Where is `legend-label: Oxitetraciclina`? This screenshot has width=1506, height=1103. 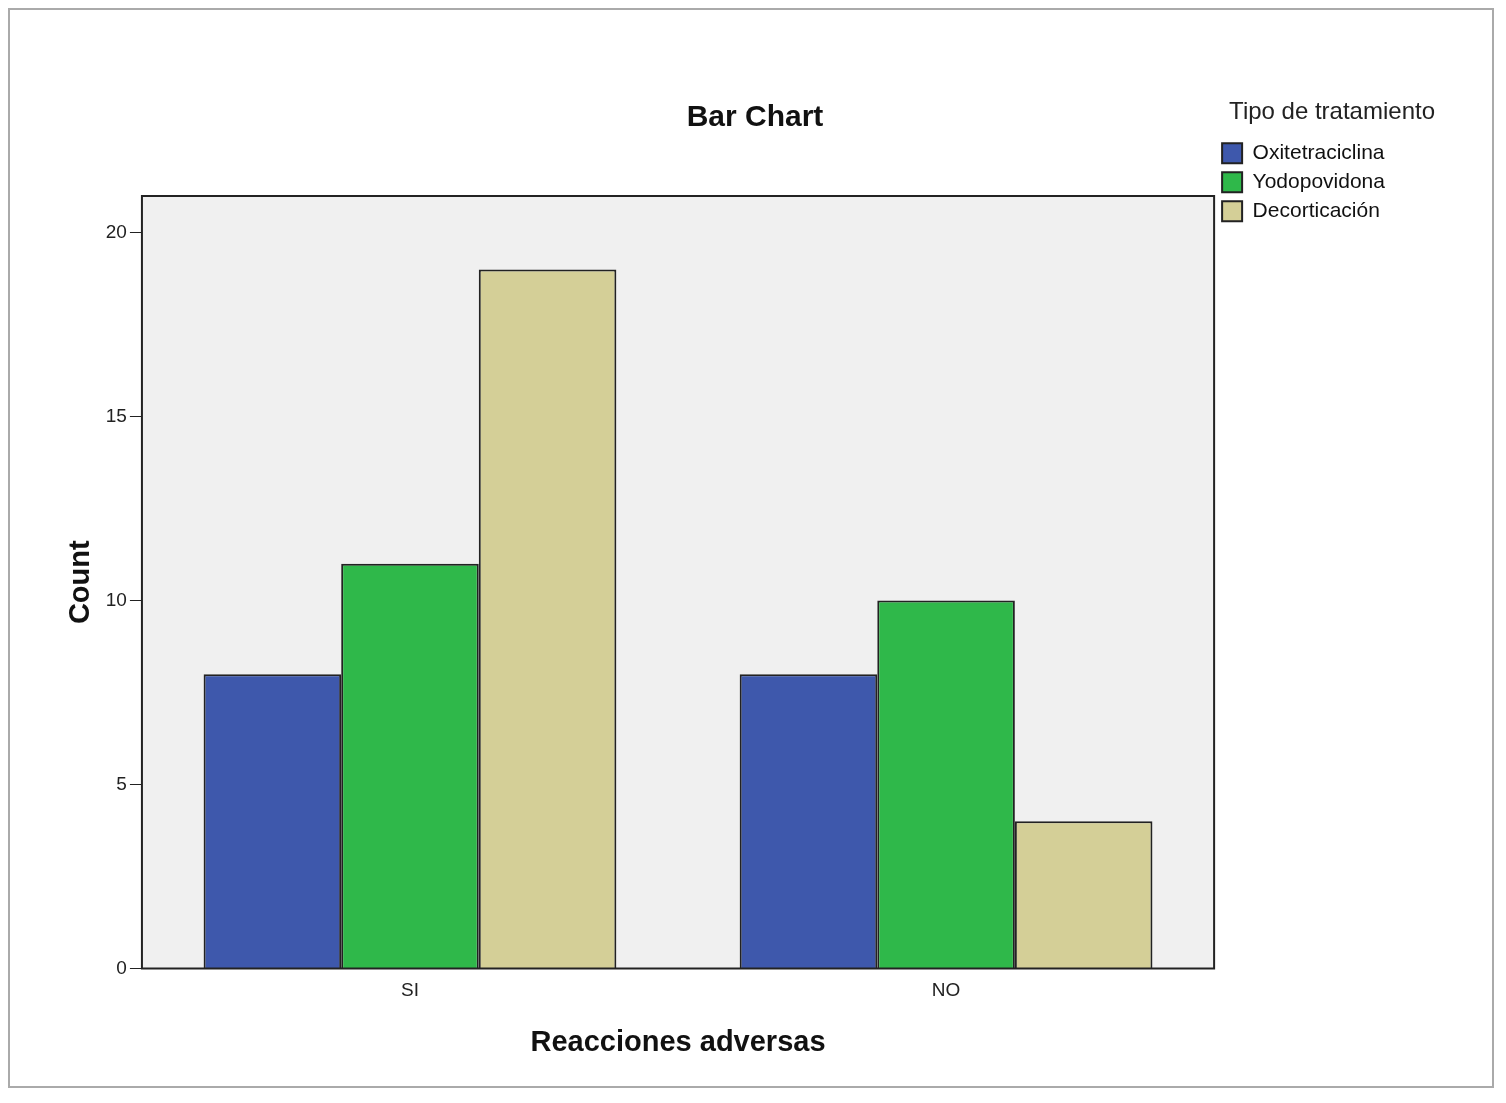
legend-label: Oxitetraciclina is located at coordinates (1318, 152).